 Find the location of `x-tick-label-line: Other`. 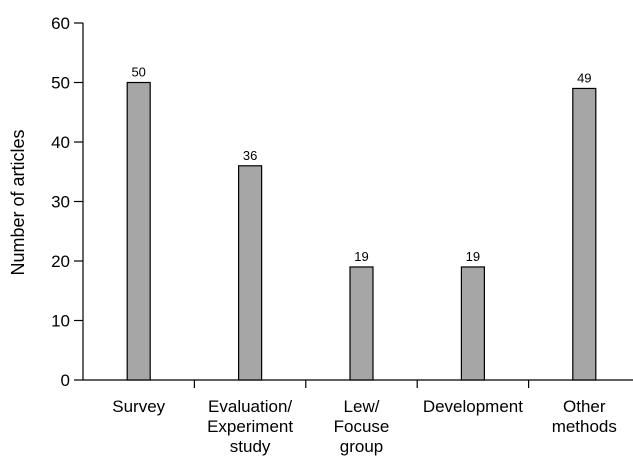

x-tick-label-line: Other is located at coordinates (584, 406).